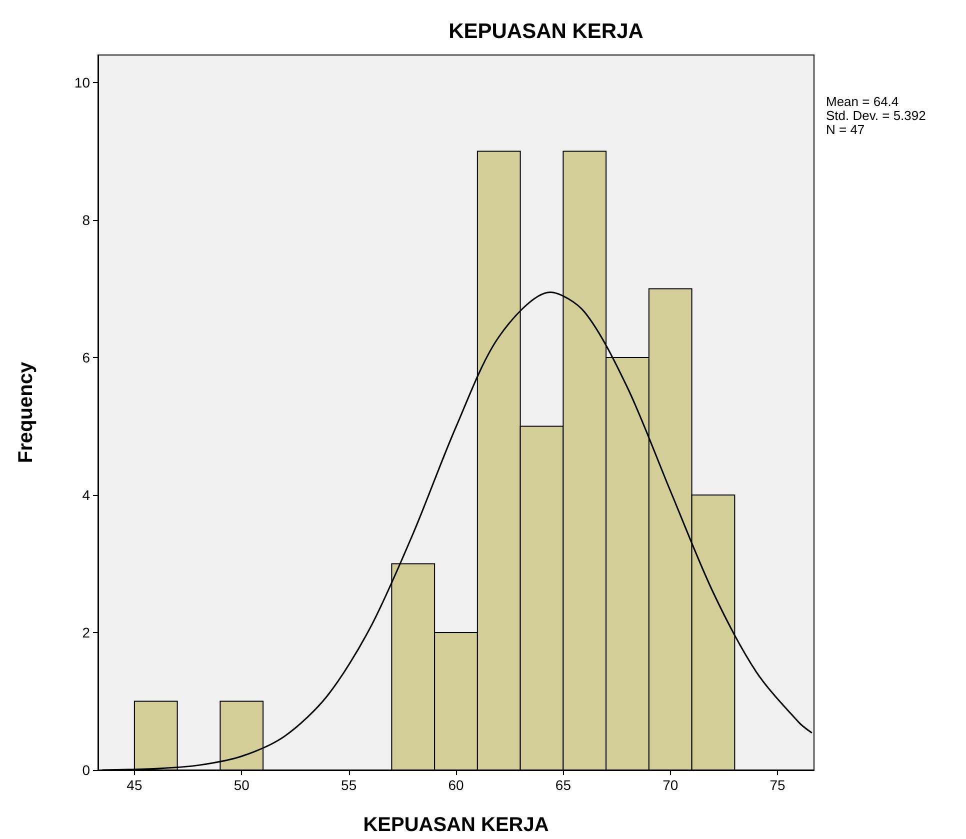  I want to click on text: Std. Dev. = 5.392, so click(876, 115).